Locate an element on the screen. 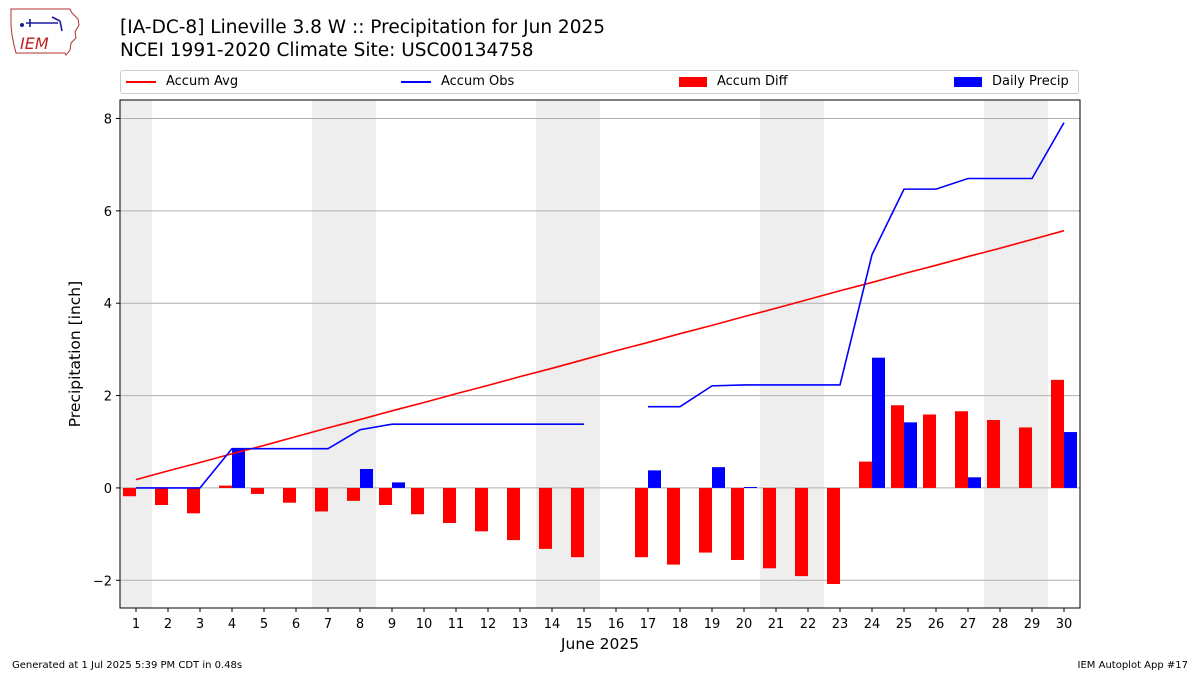  x-tick-label: 5 is located at coordinates (264, 624).